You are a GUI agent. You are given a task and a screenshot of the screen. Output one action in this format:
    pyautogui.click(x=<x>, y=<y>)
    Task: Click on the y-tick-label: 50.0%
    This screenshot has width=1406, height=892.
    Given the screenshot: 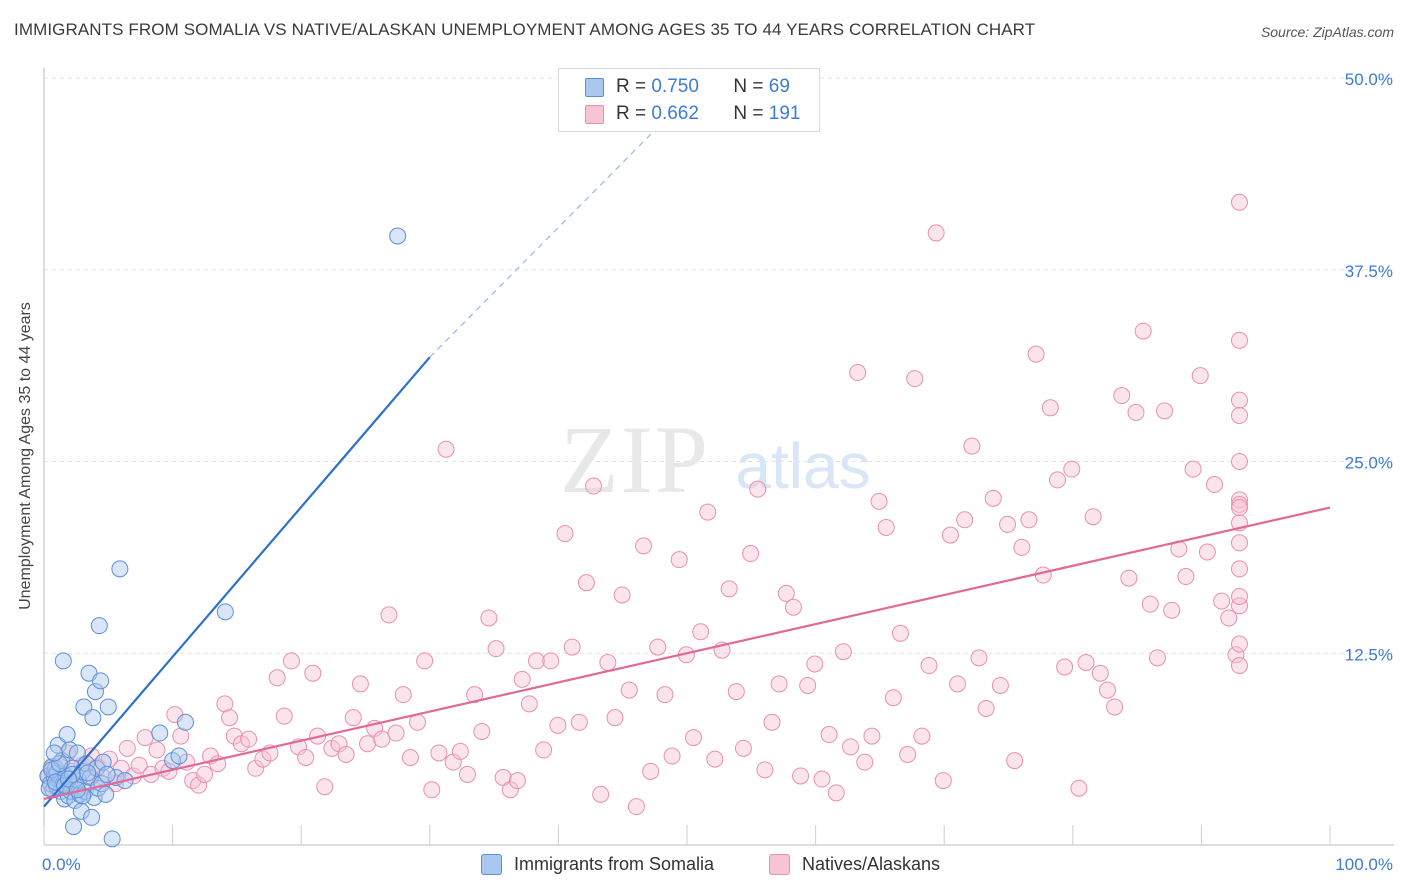 What is the action you would take?
    pyautogui.click(x=1369, y=79)
    